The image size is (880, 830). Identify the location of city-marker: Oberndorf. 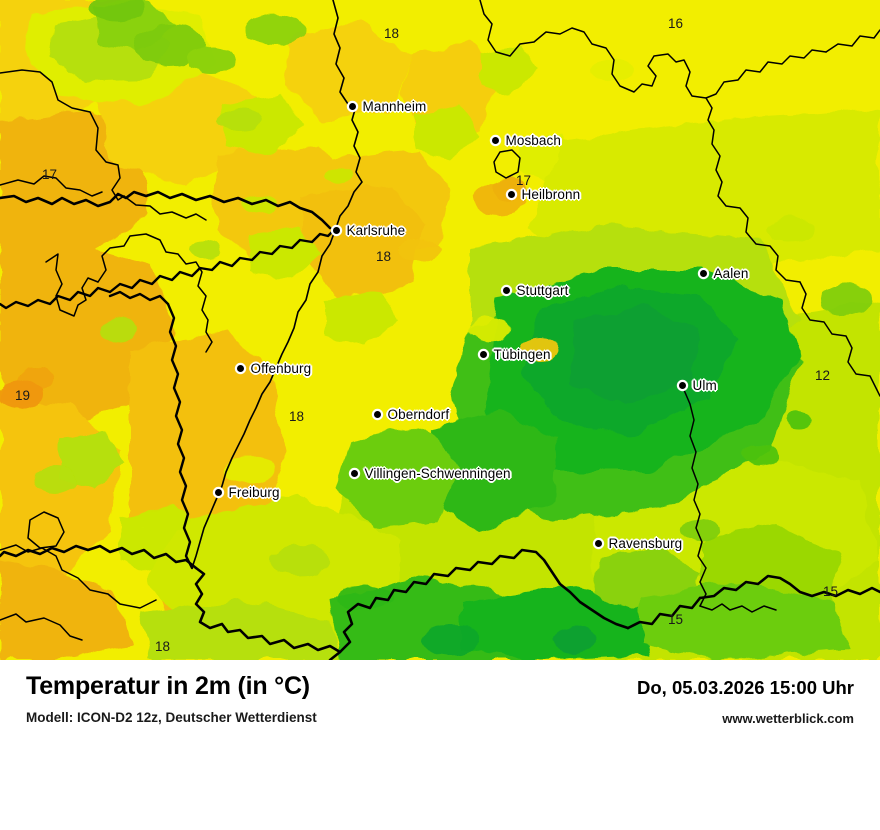
(411, 414).